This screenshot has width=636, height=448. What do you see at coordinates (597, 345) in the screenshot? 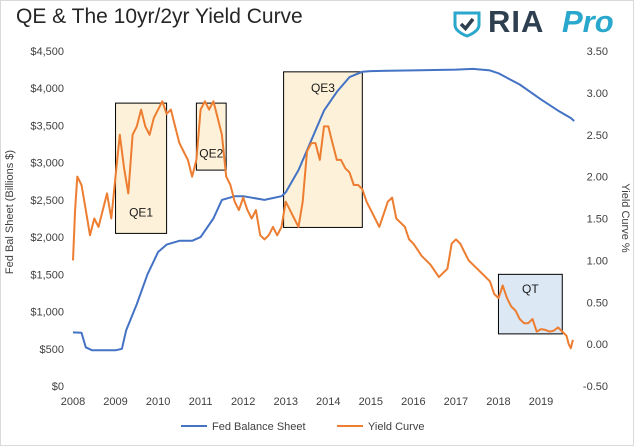
I see `right-tick-label: 0.00` at bounding box center [597, 345].